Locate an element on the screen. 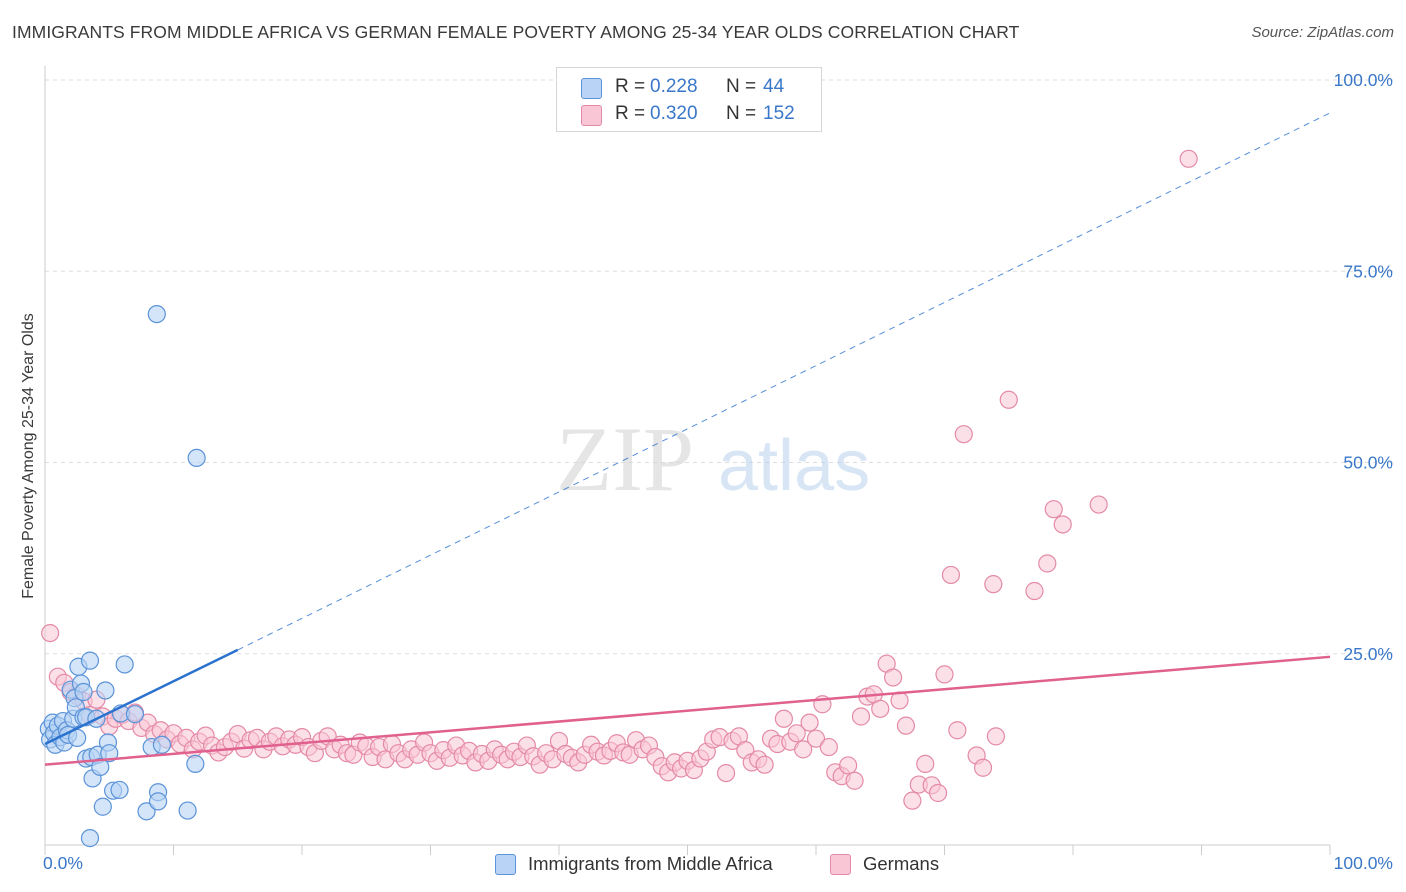 The width and height of the screenshot is (1406, 892). watermark-atlas: atlas is located at coordinates (794, 466).